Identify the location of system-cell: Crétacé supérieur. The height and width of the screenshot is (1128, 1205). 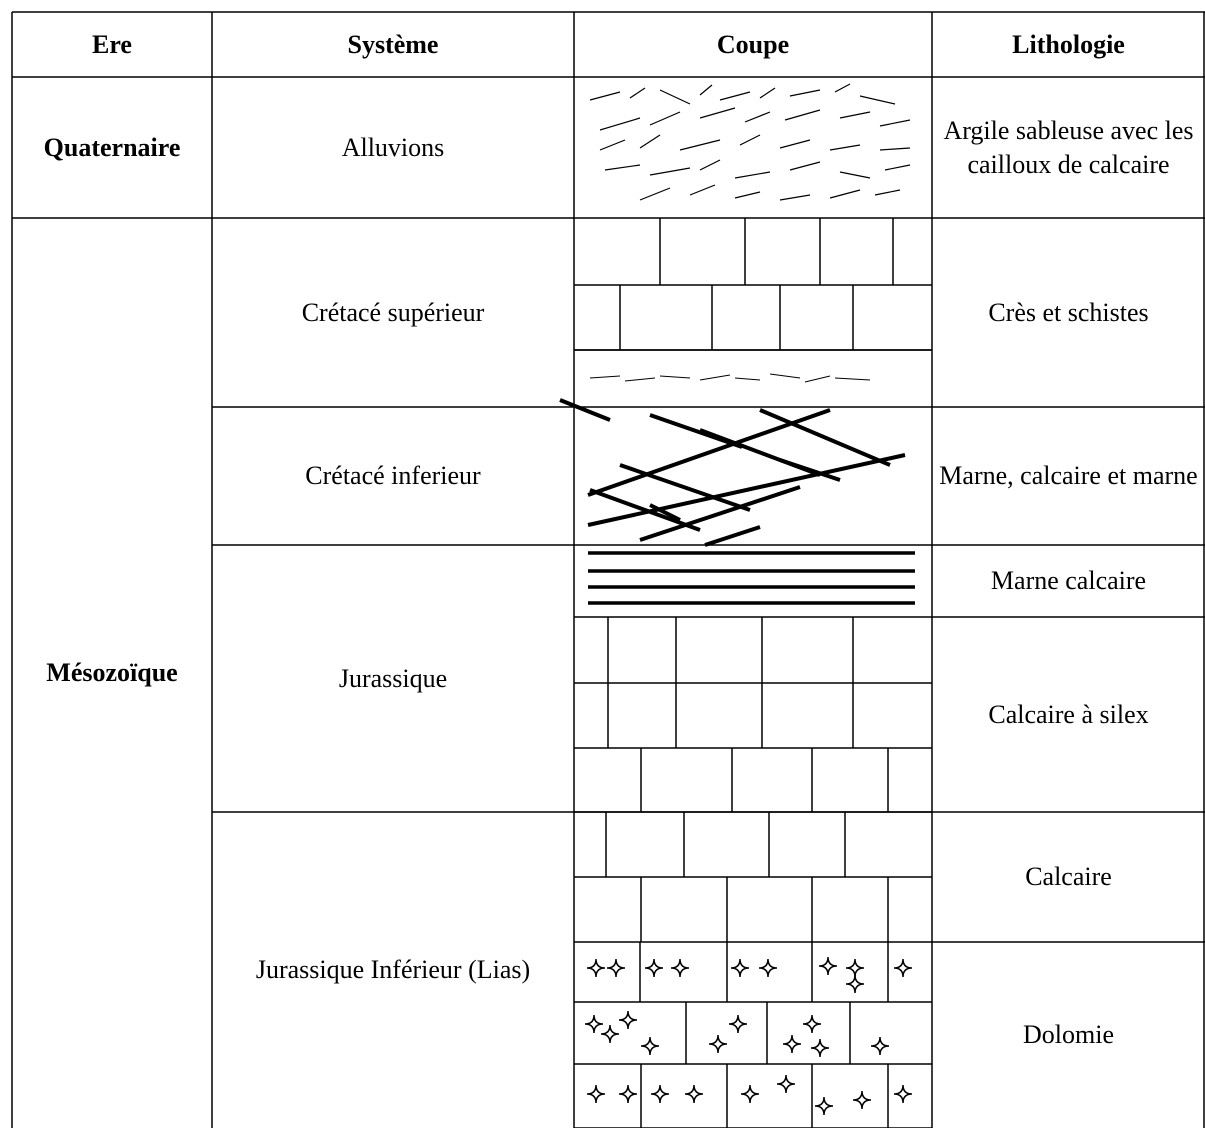
(393, 312).